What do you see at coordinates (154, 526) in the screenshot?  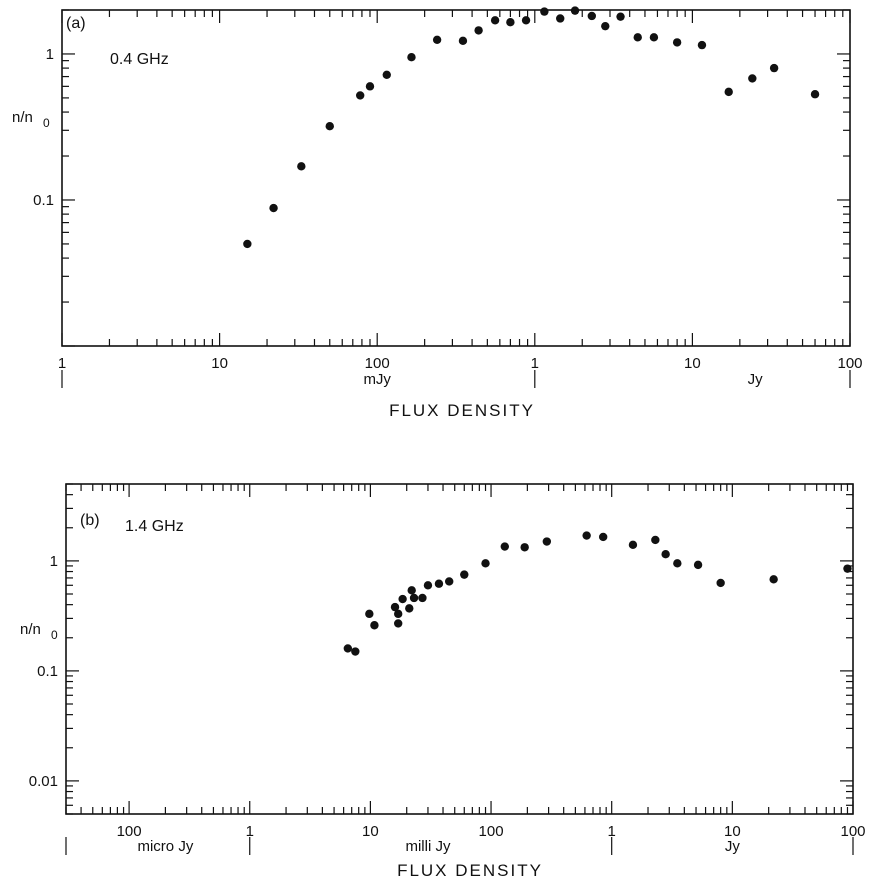 I see `frequency-label: 1.4 GHz` at bounding box center [154, 526].